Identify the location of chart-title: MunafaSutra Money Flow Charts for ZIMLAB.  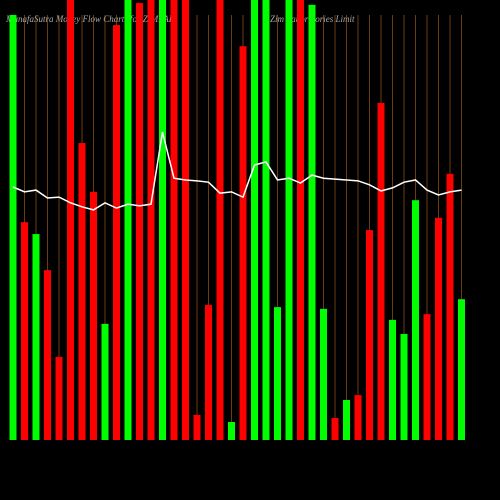
(90, 19).